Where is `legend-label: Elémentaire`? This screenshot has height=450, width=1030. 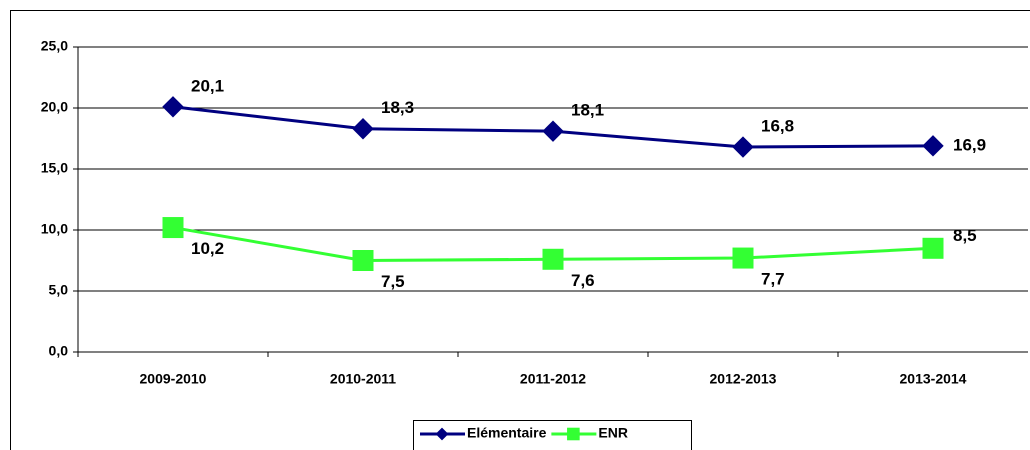
legend-label: Elémentaire is located at coordinates (507, 433).